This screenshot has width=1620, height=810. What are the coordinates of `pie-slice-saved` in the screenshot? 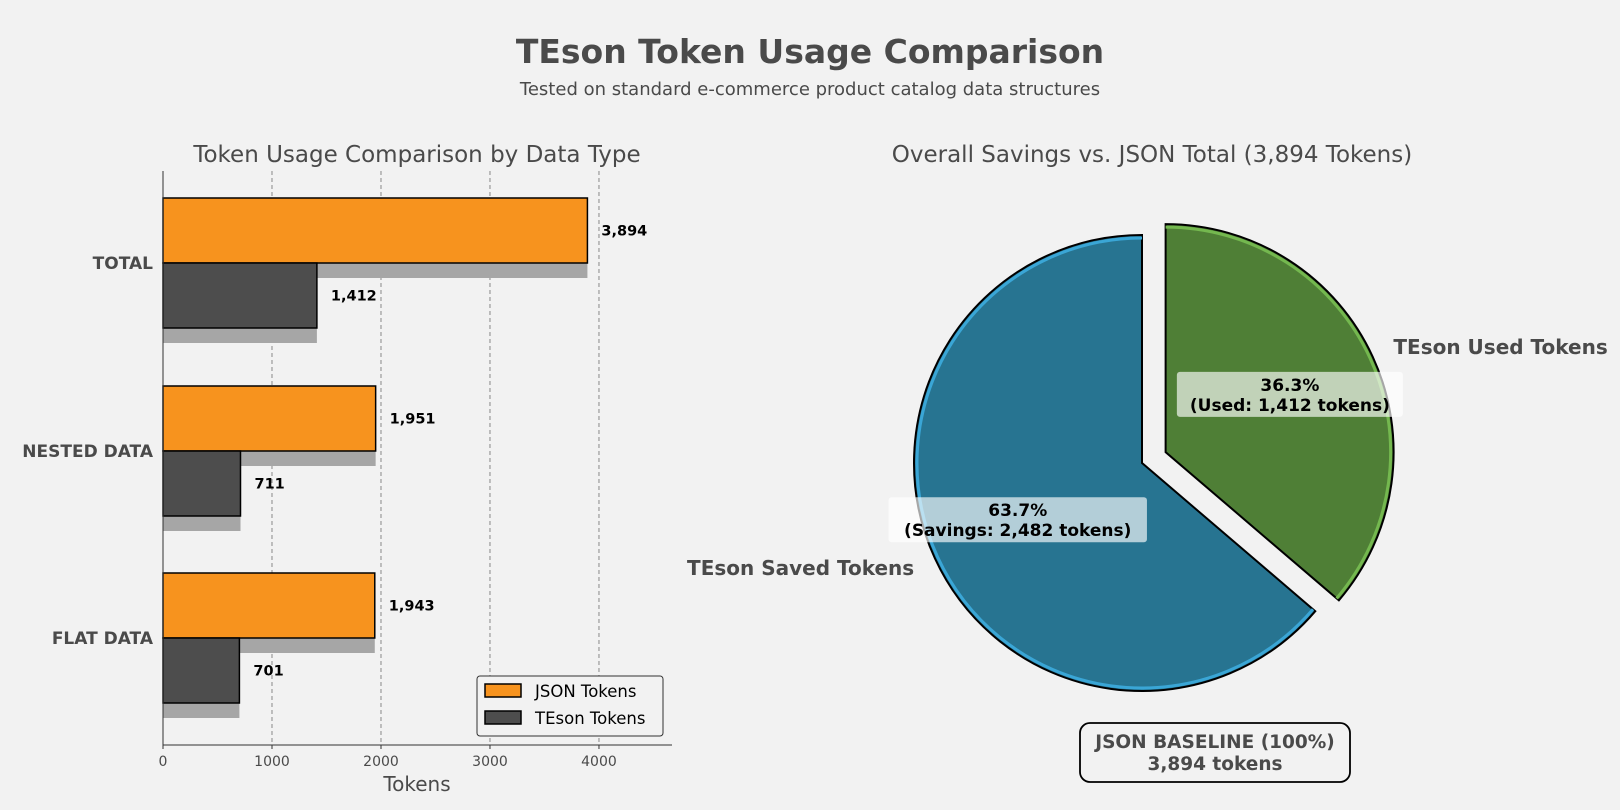 It's located at (1115, 462).